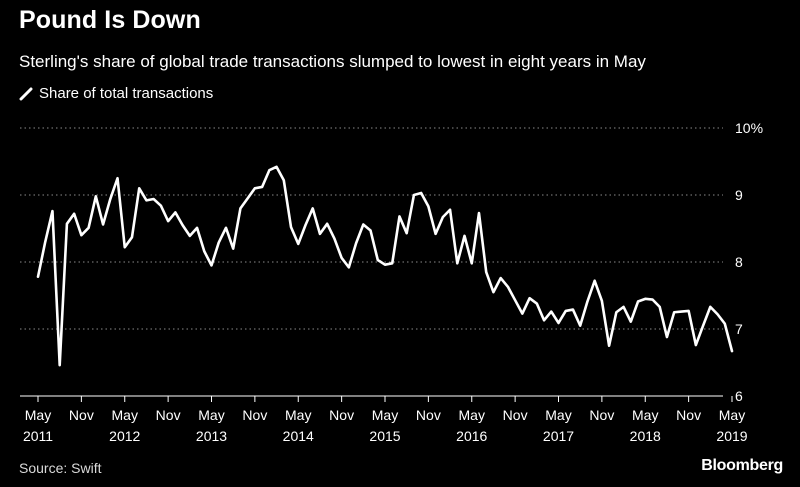 The image size is (800, 487). What do you see at coordinates (211, 436) in the screenshot?
I see `x-tick-year-label: 2013` at bounding box center [211, 436].